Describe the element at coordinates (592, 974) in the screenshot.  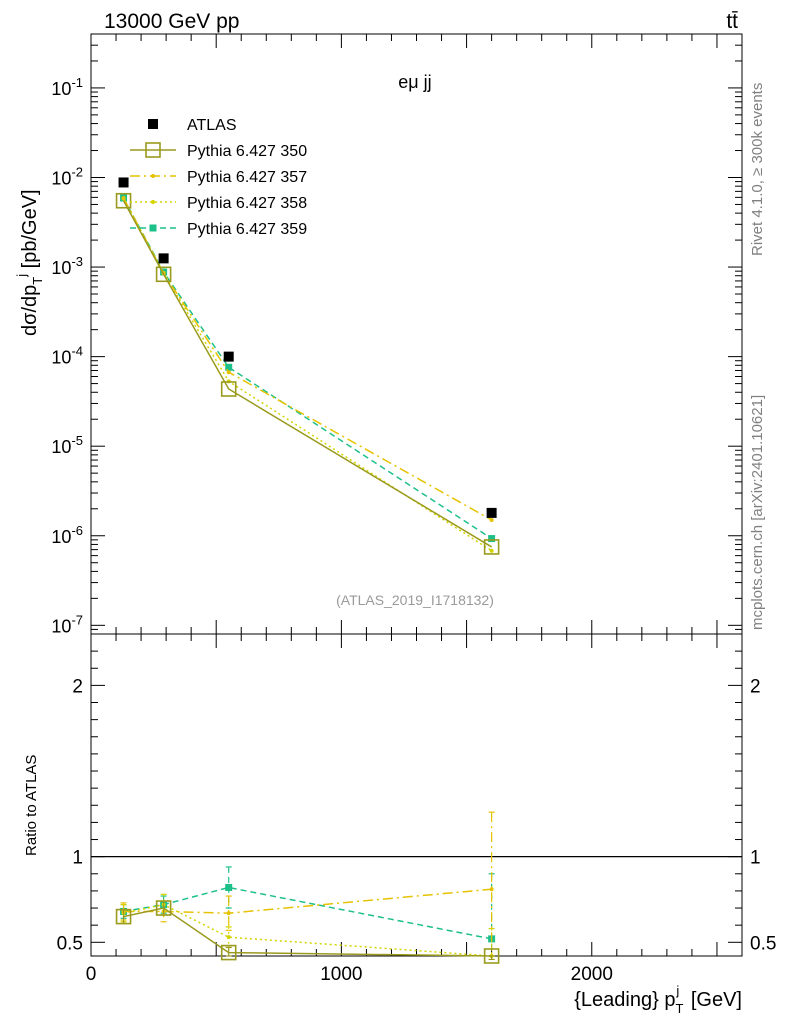
I see `x-tick-label: 2000` at that location.